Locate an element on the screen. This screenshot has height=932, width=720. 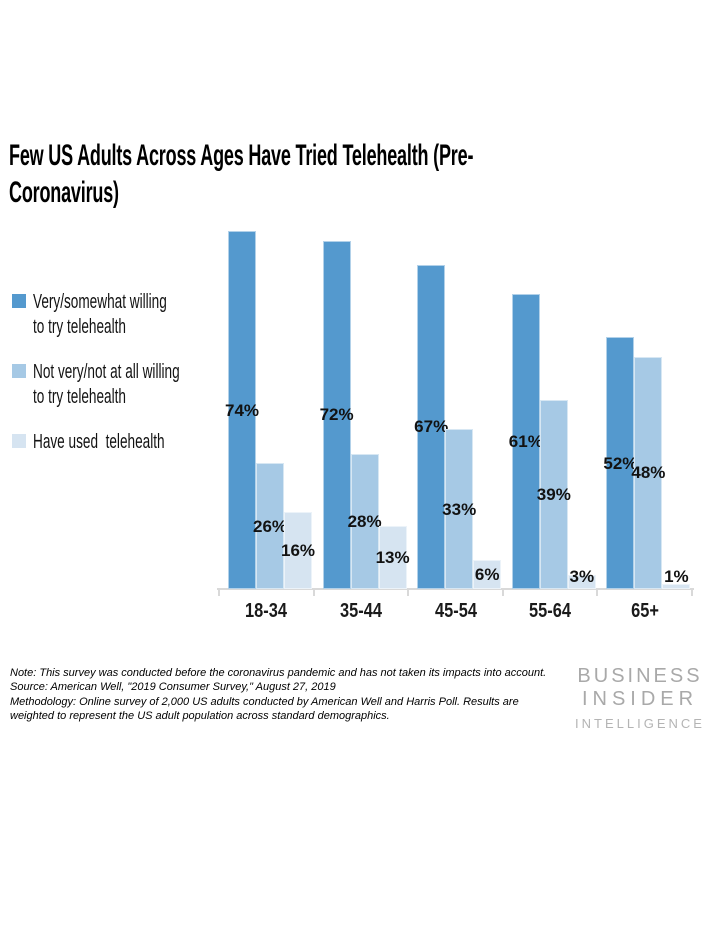
x-tick-label-45-54: 45-54 is located at coordinates (455, 611).